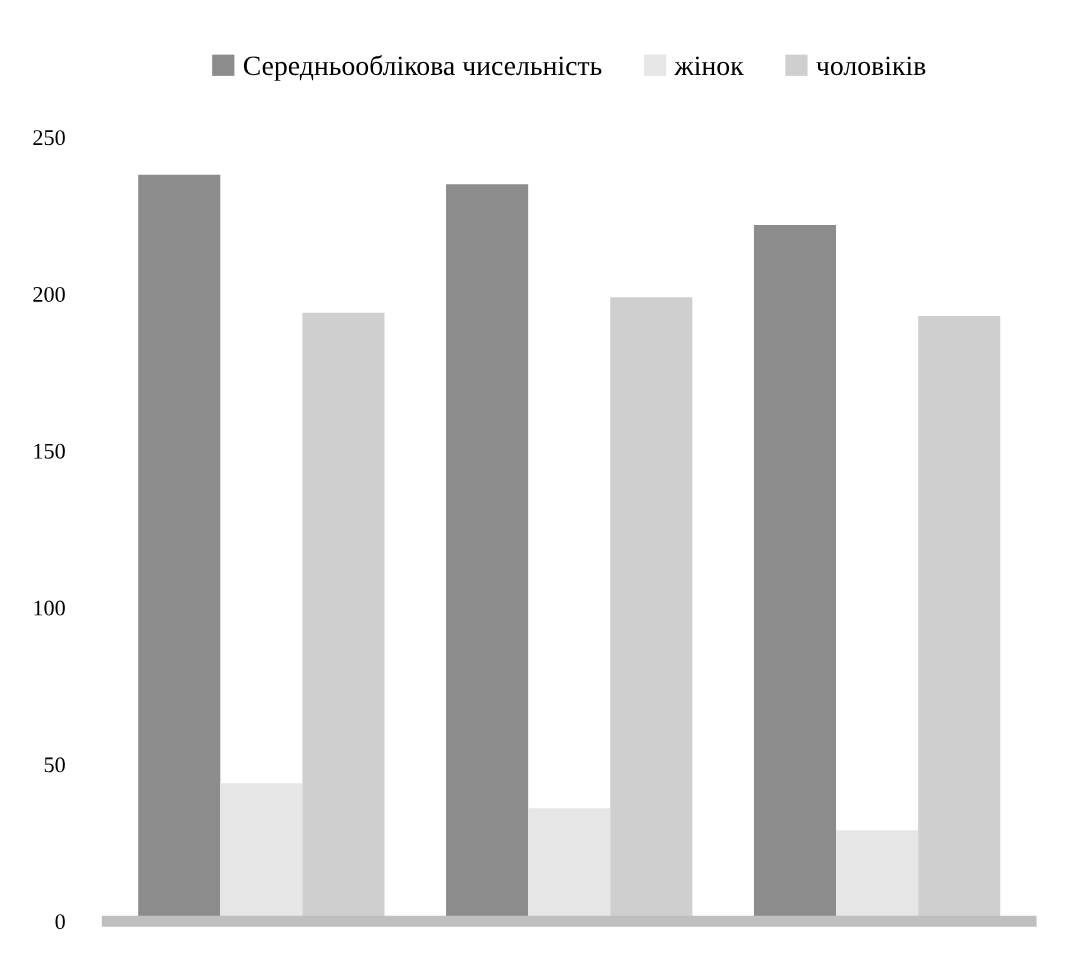 This screenshot has height=980, width=1074. What do you see at coordinates (871, 66) in the screenshot?
I see `legend-label: чоловіків` at bounding box center [871, 66].